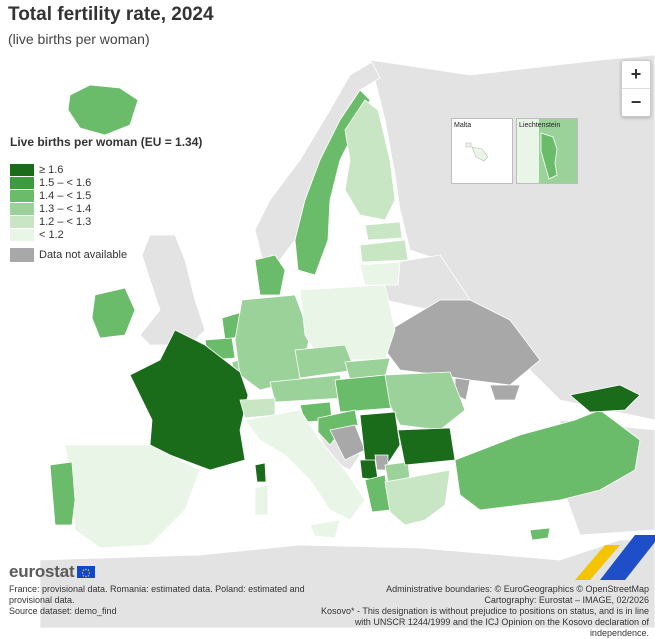  I want to click on legend-label: ≥ 1.6, so click(51, 169).